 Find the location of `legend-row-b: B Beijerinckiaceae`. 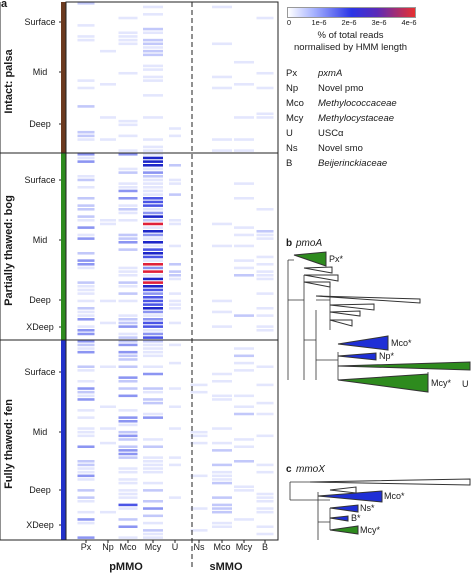

legend-row-b: B Beijerinckiaceae is located at coordinates (336, 163).